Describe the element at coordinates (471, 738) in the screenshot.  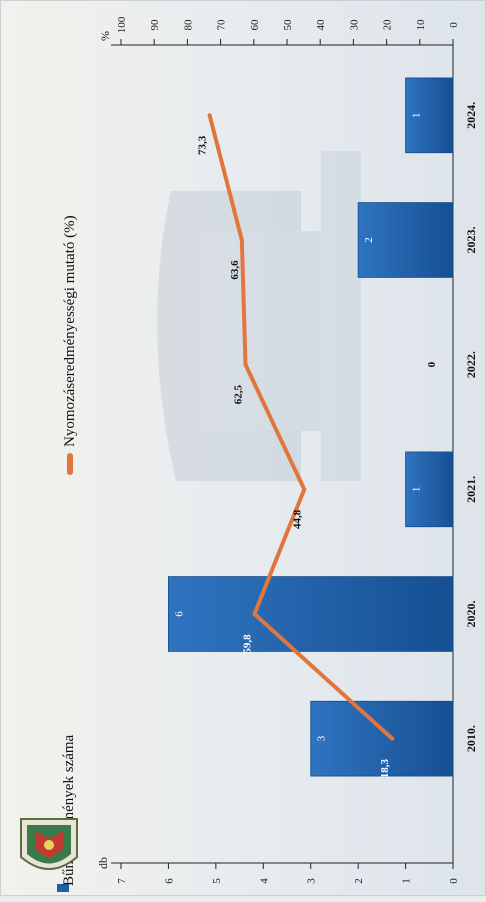
I see `category-label: 2010.` at that location.